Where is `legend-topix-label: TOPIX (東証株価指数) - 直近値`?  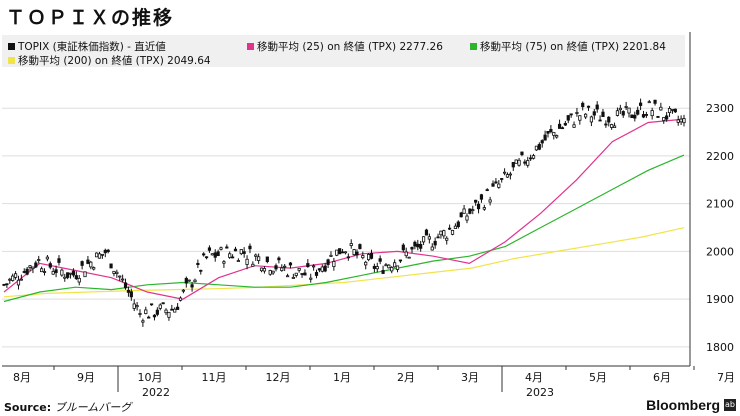
legend-topix-label: TOPIX (東証株価指数) - 直近値 is located at coordinates (92, 47).